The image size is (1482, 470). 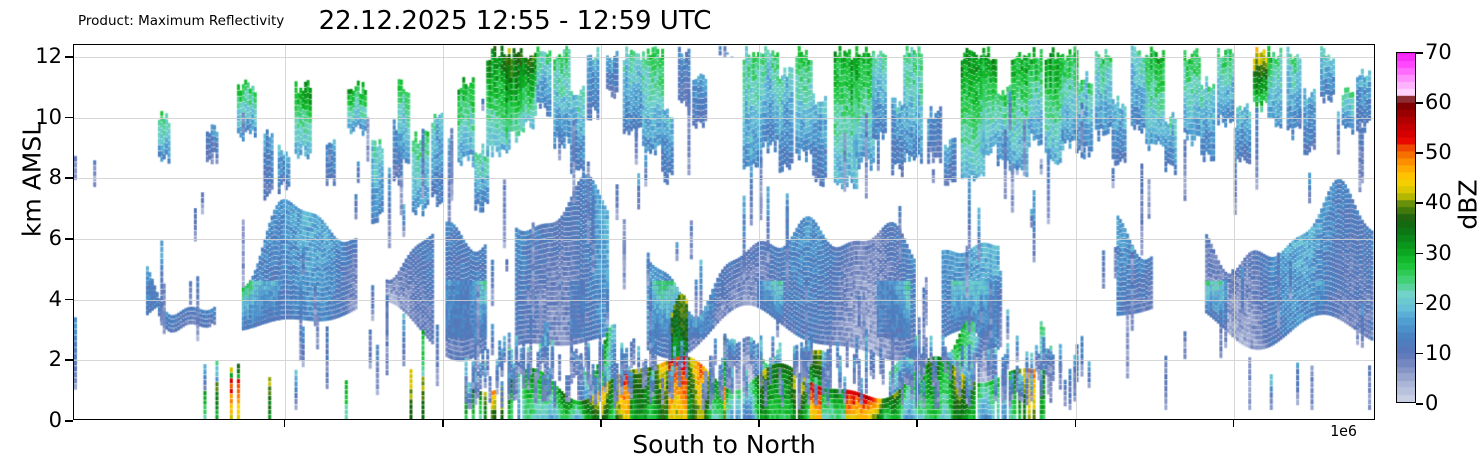 I want to click on y-tick-label: 8, so click(x=55, y=177).